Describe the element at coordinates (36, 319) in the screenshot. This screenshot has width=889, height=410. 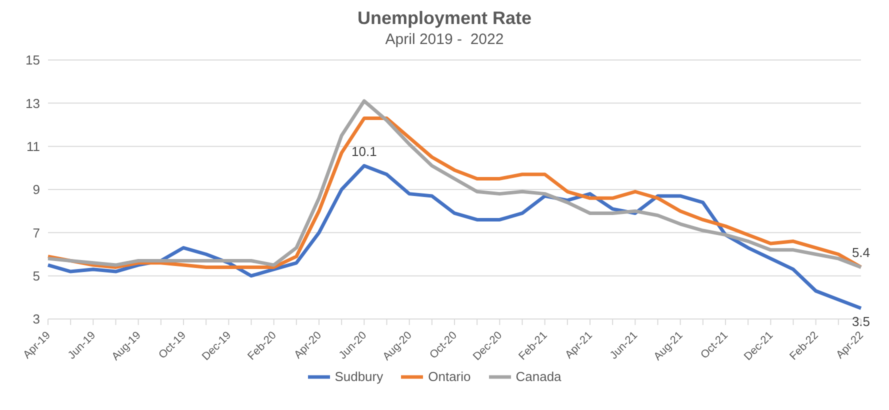
I see `y-tick-label: 3` at that location.